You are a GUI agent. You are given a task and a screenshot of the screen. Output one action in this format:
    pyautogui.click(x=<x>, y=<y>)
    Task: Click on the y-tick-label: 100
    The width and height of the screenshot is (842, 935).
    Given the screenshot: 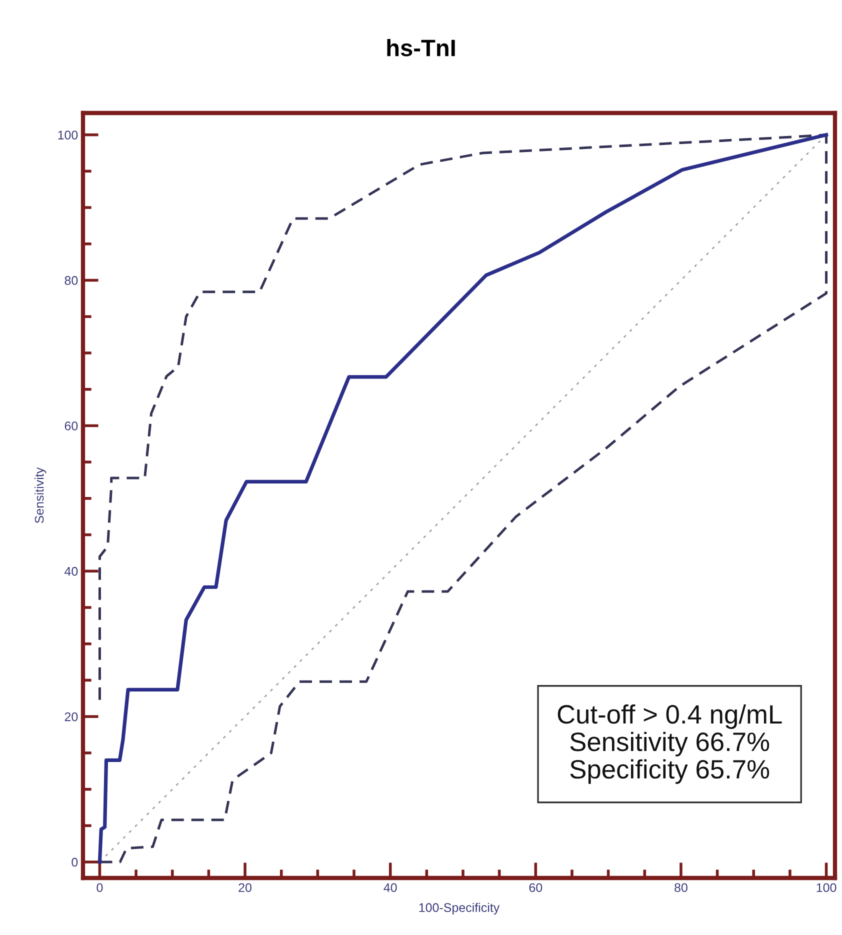 What is the action you would take?
    pyautogui.click(x=68, y=135)
    